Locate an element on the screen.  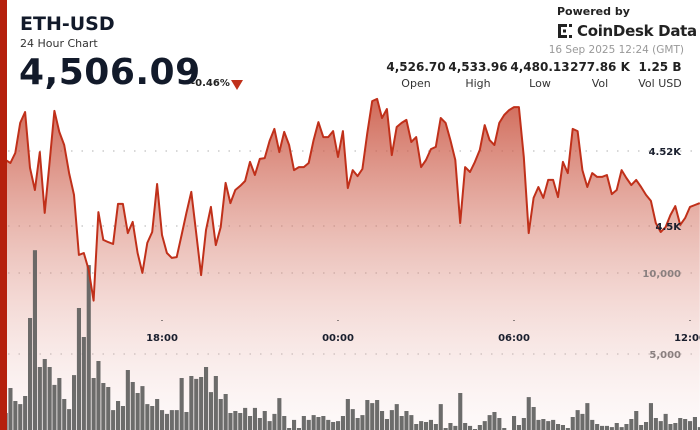
volume-tick-label: 5,000 is located at coordinates (665, 355).